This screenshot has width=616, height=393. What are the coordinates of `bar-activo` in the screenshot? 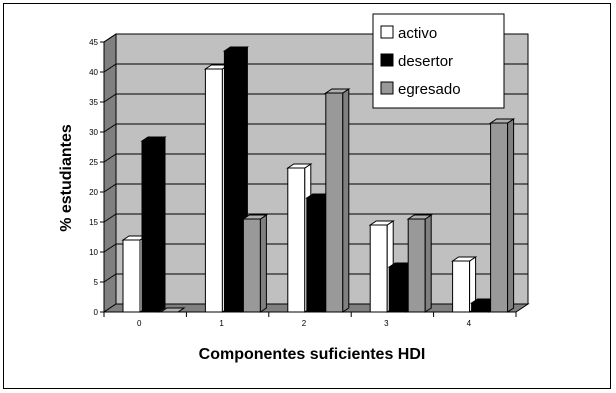 It's located at (464, 284).